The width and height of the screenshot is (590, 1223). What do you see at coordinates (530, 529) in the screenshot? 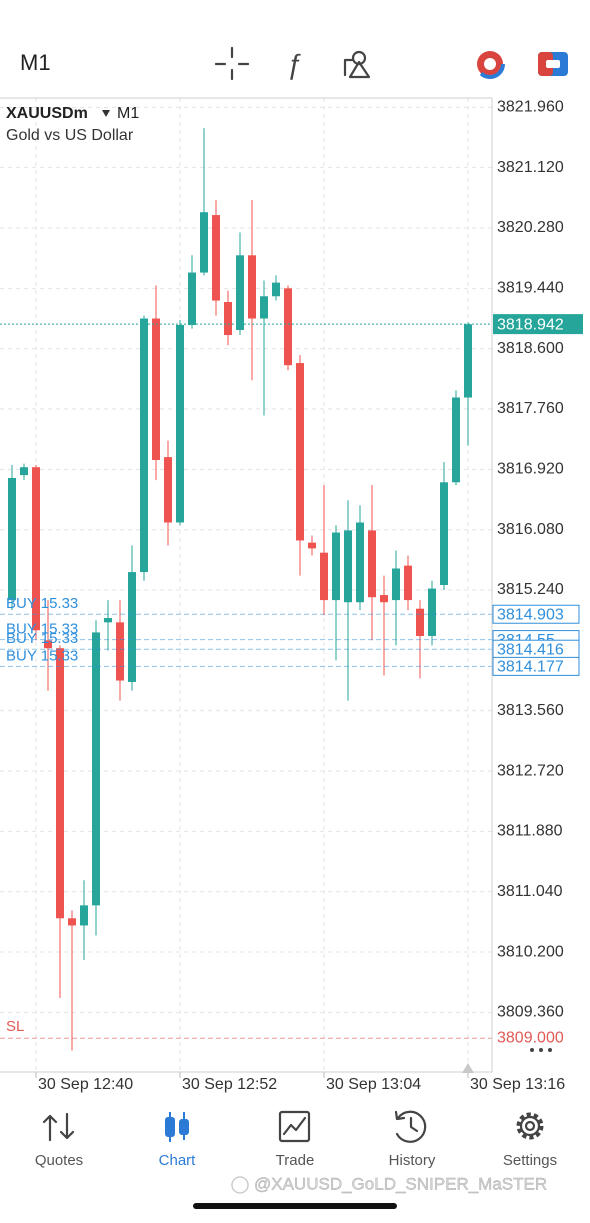
I see `y-tick-label: 3816.080` at bounding box center [530, 529].